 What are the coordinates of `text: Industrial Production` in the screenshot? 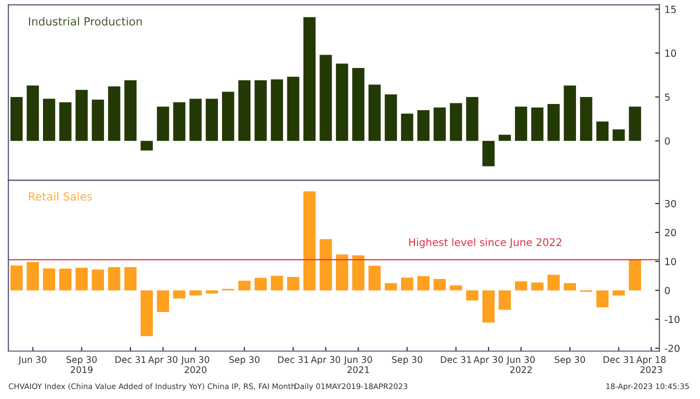 It's located at (85, 21).